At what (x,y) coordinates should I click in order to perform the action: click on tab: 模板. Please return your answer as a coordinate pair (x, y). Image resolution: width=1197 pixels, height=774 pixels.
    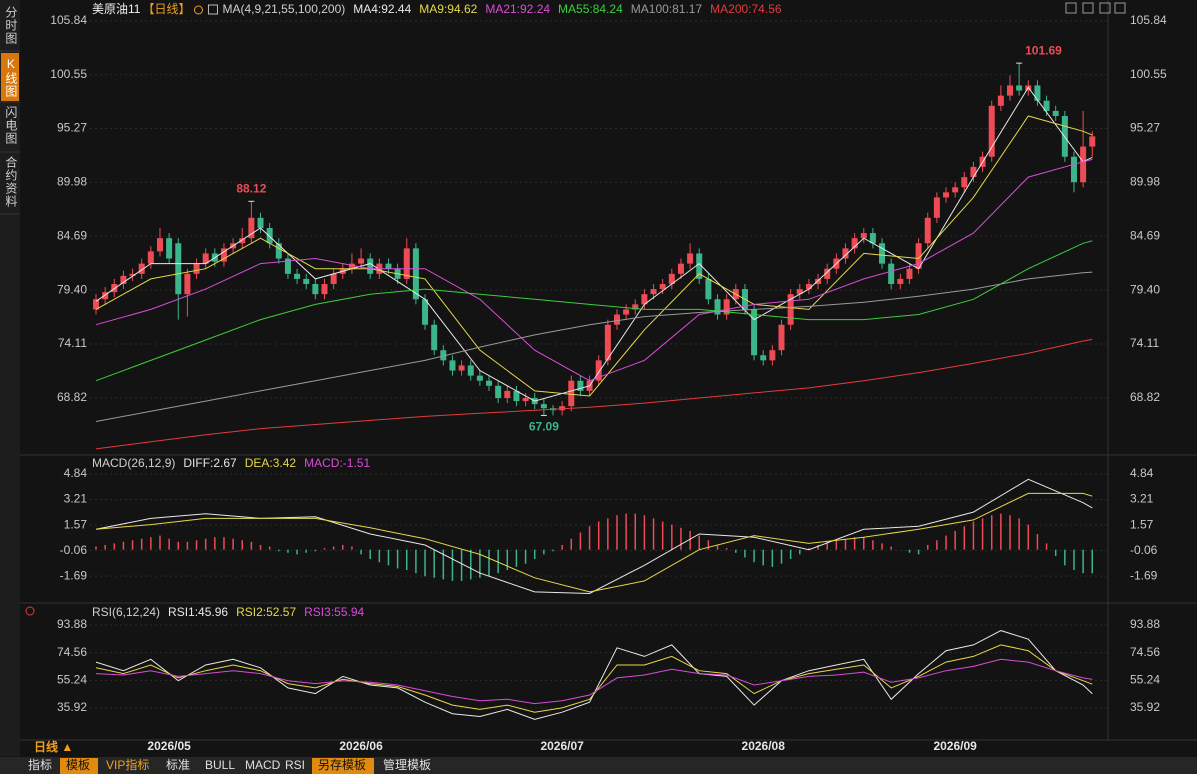
    Looking at the image, I should click on (78, 765).